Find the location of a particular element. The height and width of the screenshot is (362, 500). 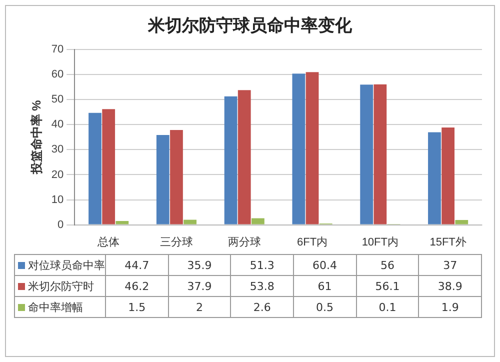

data-label: 46.2 is located at coordinates (137, 286).